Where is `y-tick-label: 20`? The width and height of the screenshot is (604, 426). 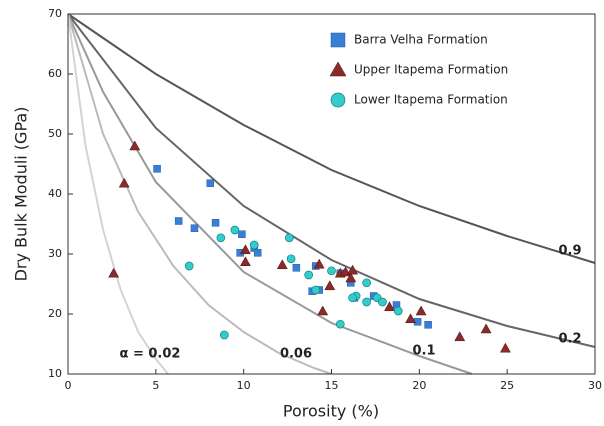
y-tick-label: 20 is located at coordinates (55, 313).